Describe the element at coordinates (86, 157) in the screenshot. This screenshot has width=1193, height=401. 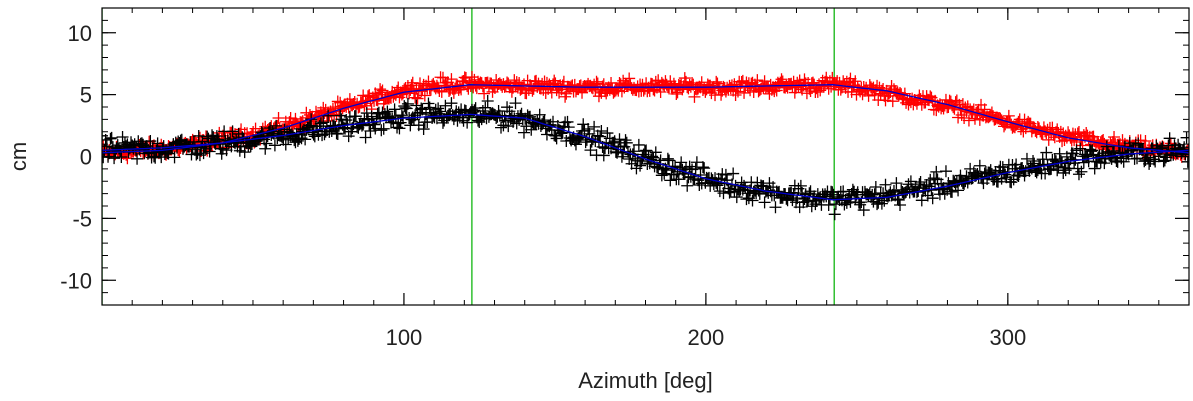
I see `y-tick-label: 0` at that location.